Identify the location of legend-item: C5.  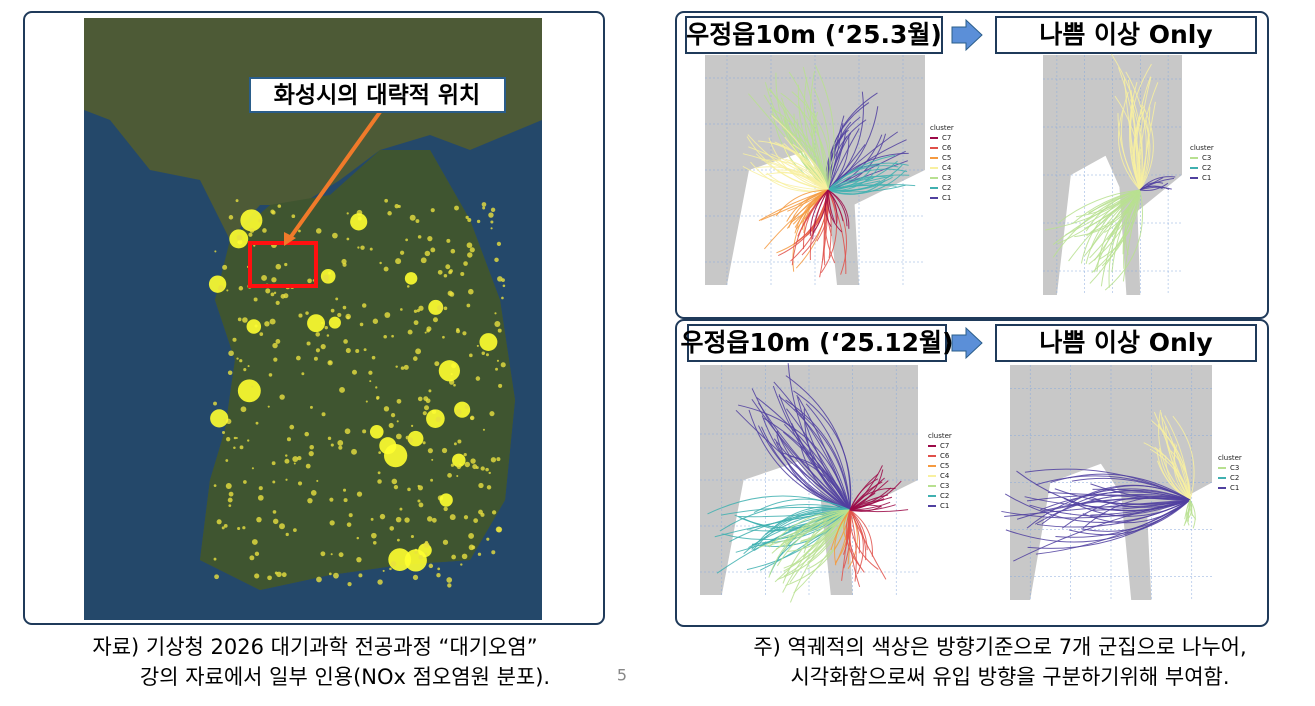
(944, 466).